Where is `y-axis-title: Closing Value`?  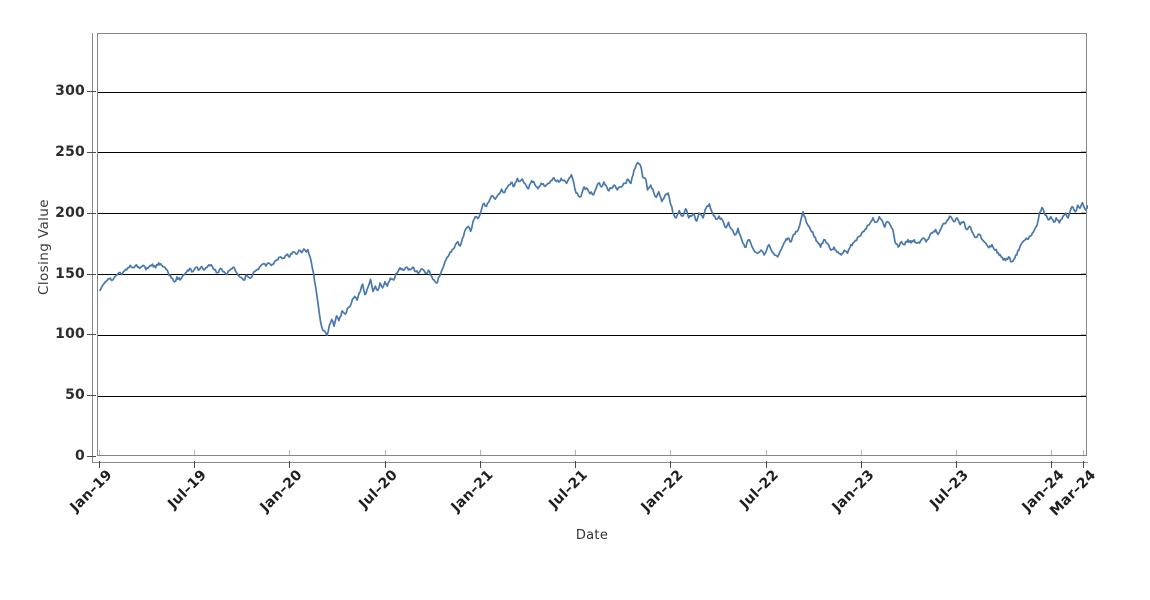 y-axis-title: Closing Value is located at coordinates (44, 247).